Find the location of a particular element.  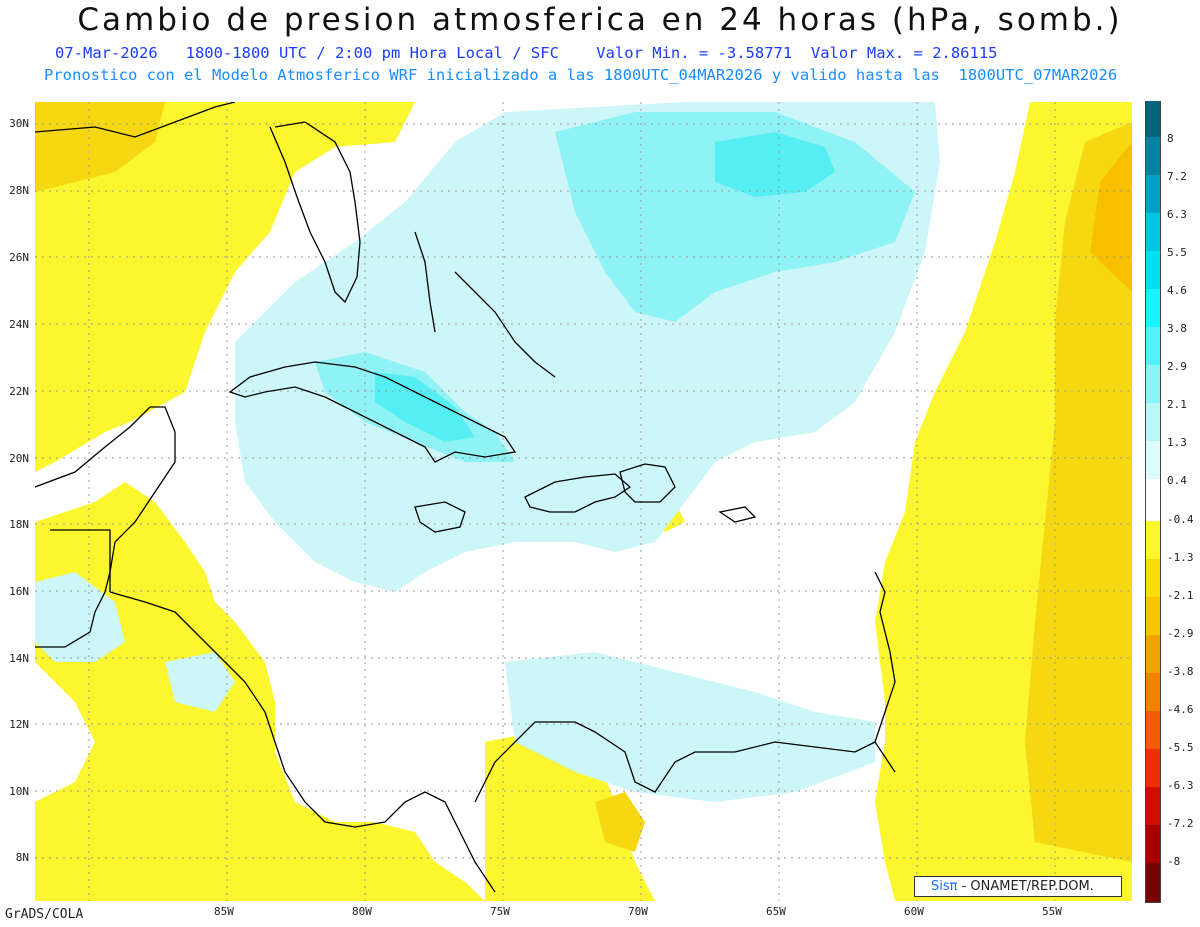

credit-text: - ONAMET/REP.DOM. is located at coordinates (1025, 886).